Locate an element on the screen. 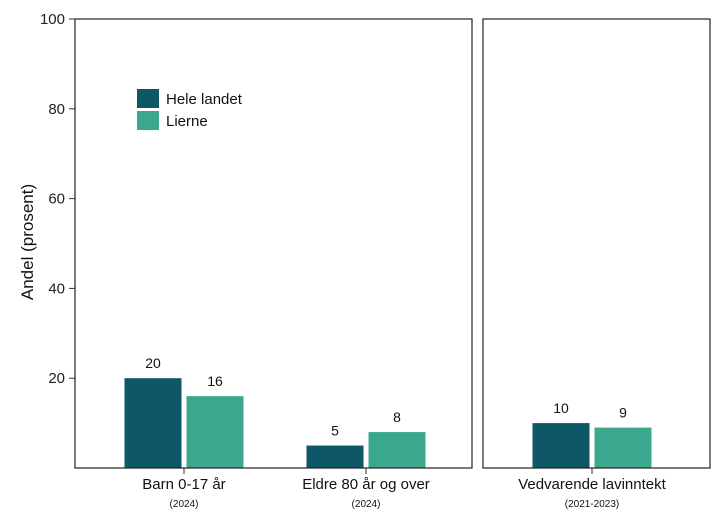 This screenshot has height=514, width=720. x-tick-label: Eldre 80 år og over is located at coordinates (366, 484).